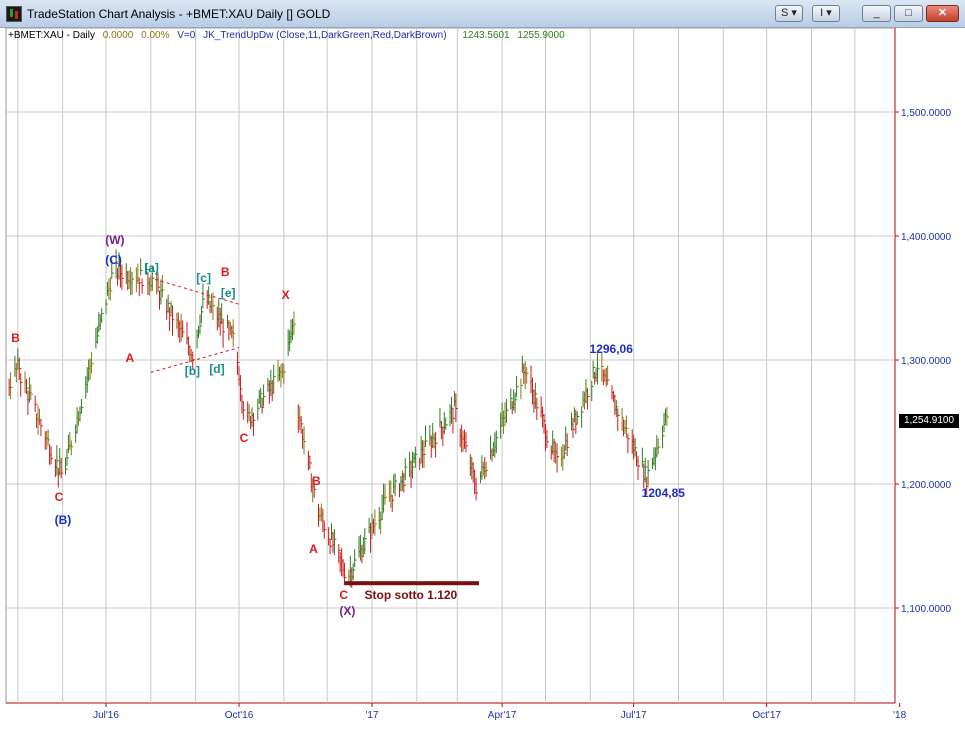 The width and height of the screenshot is (965, 734). I want to click on legend-value2: 1255.9000, so click(541, 35).